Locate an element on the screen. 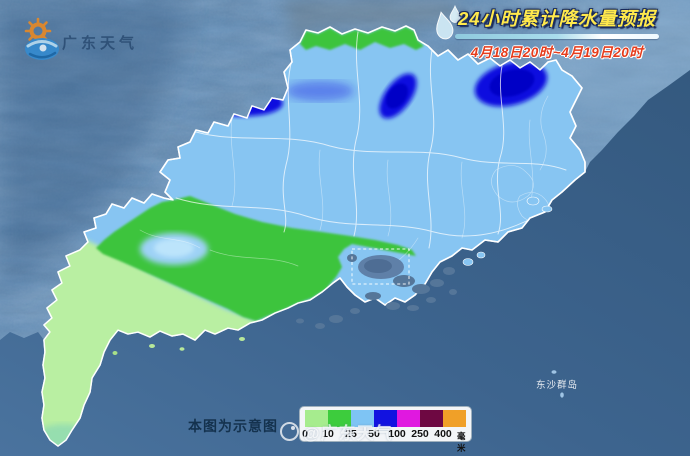 The height and width of the screenshot is (456, 690). schematic-note: 本图为示意图 is located at coordinates (233, 426).